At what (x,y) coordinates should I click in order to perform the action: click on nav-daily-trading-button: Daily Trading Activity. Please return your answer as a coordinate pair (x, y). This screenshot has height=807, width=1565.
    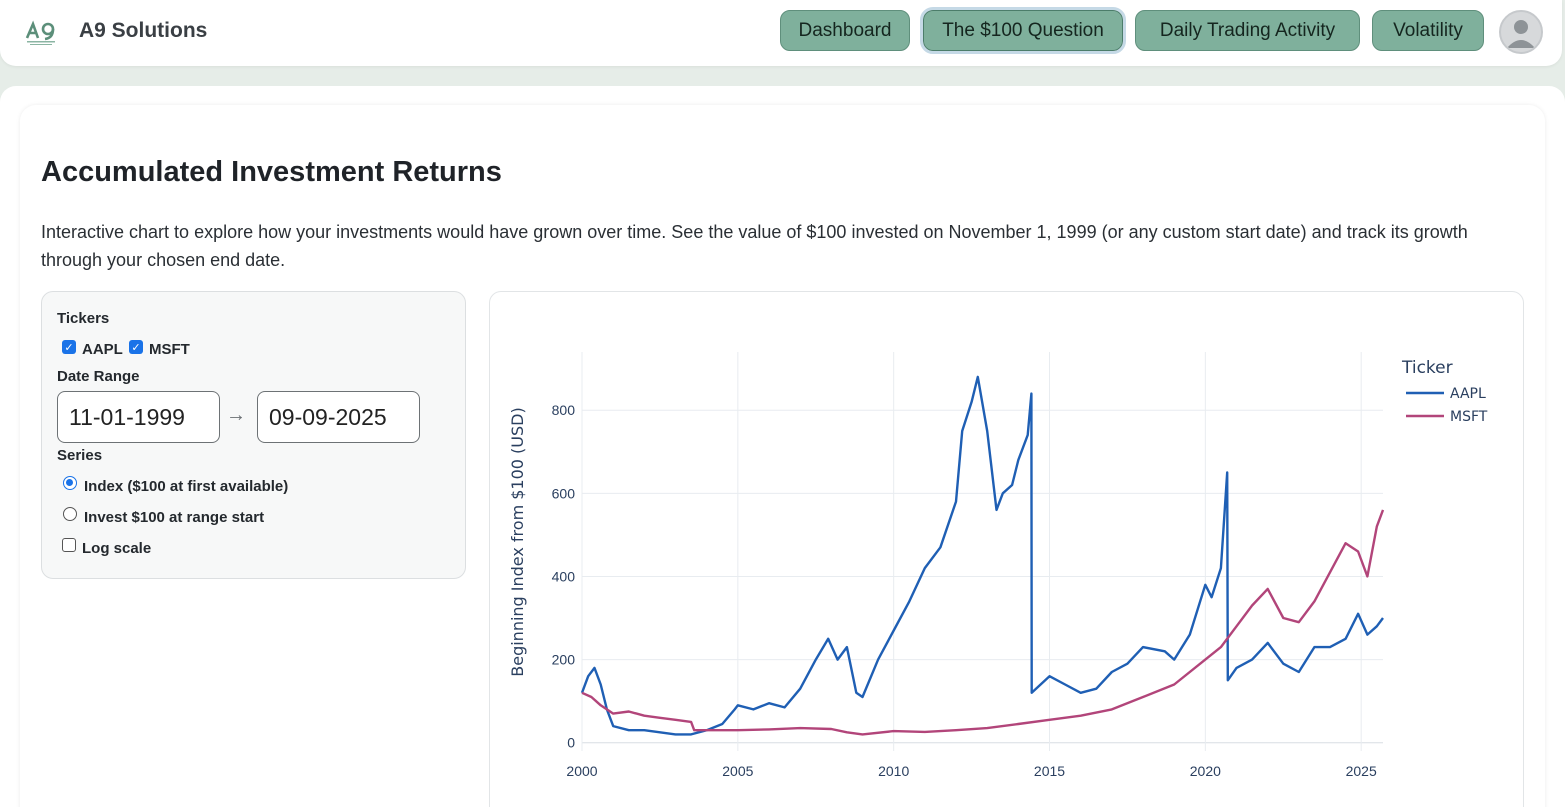
    Looking at the image, I should click on (1247, 30).